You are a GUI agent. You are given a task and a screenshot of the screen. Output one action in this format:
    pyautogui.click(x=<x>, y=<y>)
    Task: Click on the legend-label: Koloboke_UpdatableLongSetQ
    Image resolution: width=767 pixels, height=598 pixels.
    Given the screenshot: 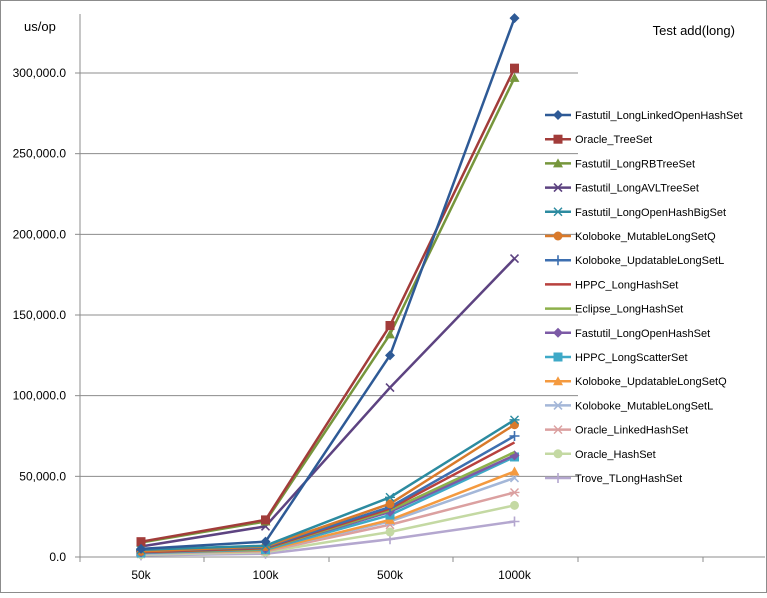 What is the action you would take?
    pyautogui.click(x=651, y=382)
    